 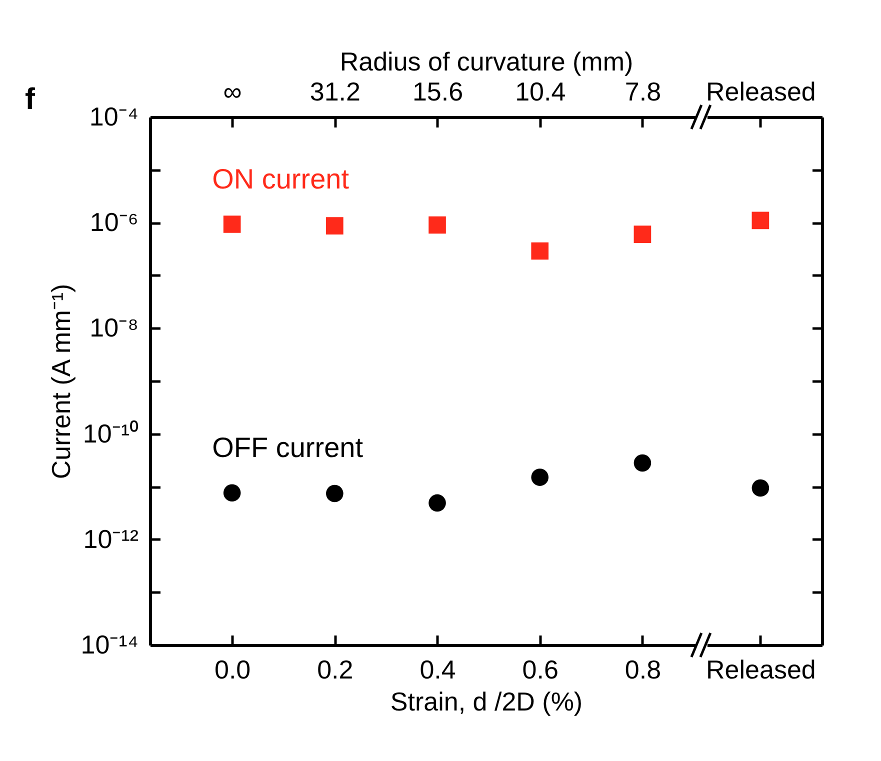 I want to click on series-label: ON current, so click(x=281, y=178).